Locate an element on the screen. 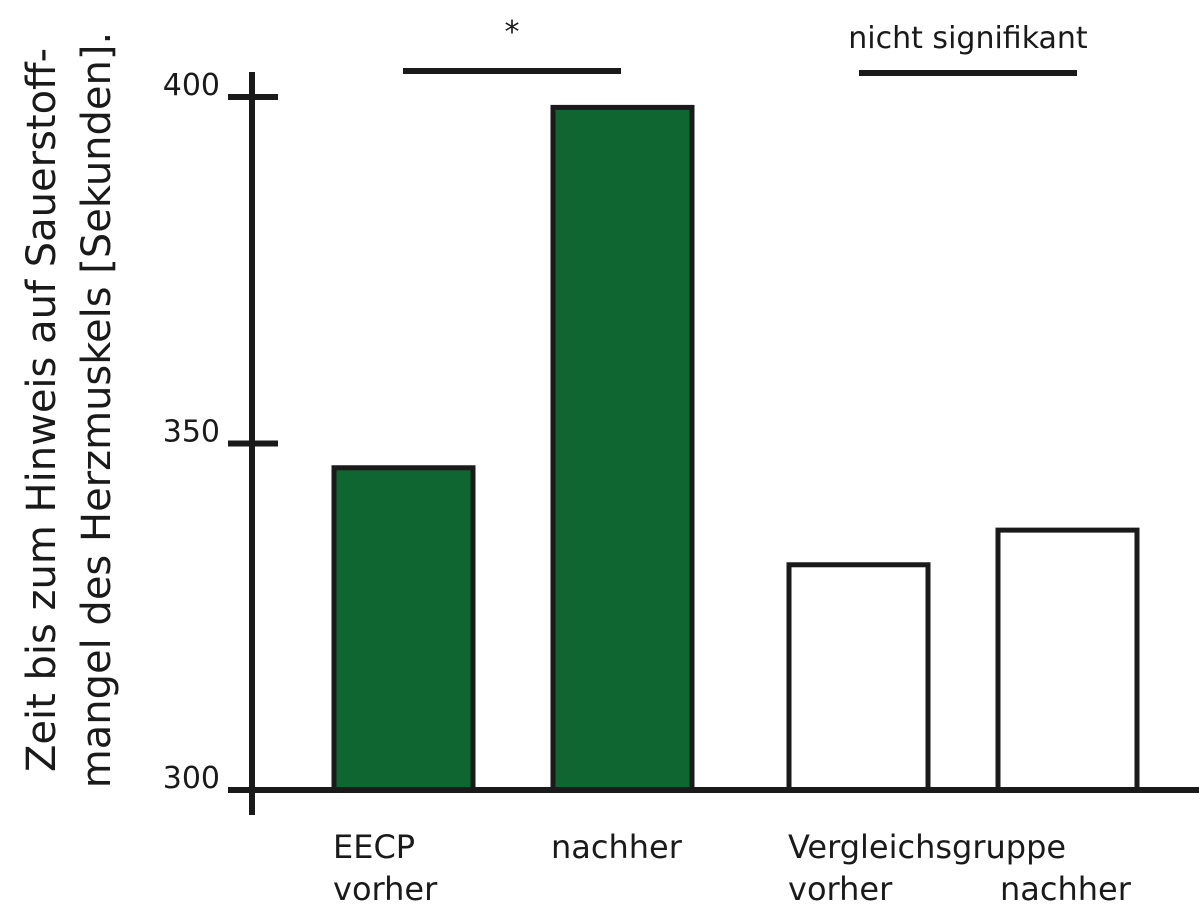 The image size is (1199, 905). category-label-eecp: EECP is located at coordinates (374, 847).